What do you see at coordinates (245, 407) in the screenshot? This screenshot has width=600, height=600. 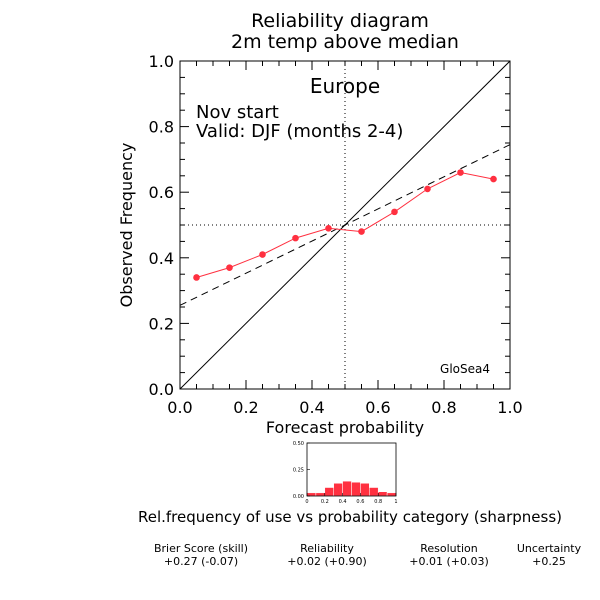 I see `x-tick-label: 0.2` at bounding box center [245, 407].